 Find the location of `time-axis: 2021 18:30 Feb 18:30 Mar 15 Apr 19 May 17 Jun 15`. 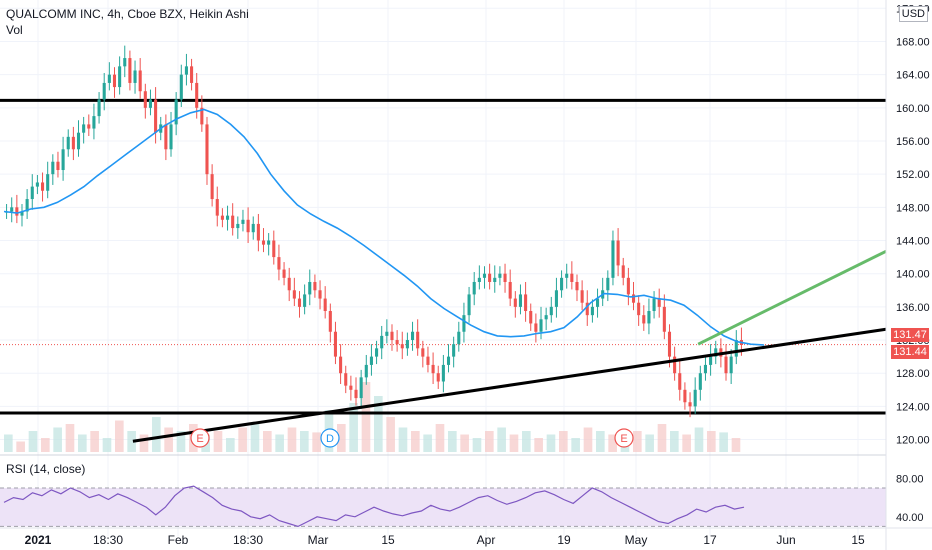

time-axis: 2021 18:30 Feb 18:30 Mar 15 Apr 19 May 17 Jun 15 is located at coordinates (466, 537).